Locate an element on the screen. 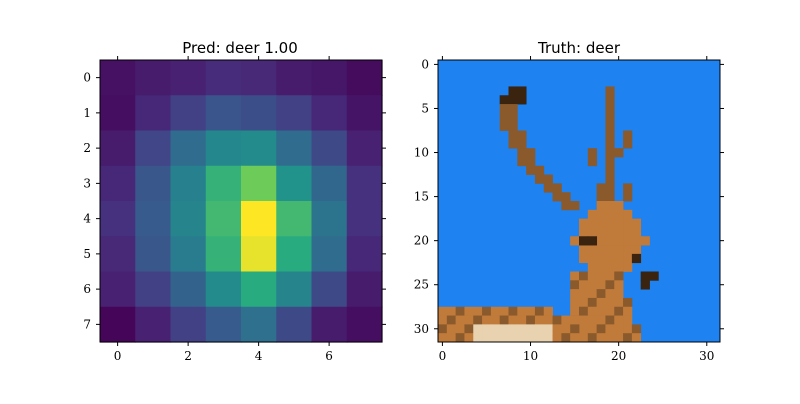  y-tick-label: 20 is located at coordinates (421, 241).